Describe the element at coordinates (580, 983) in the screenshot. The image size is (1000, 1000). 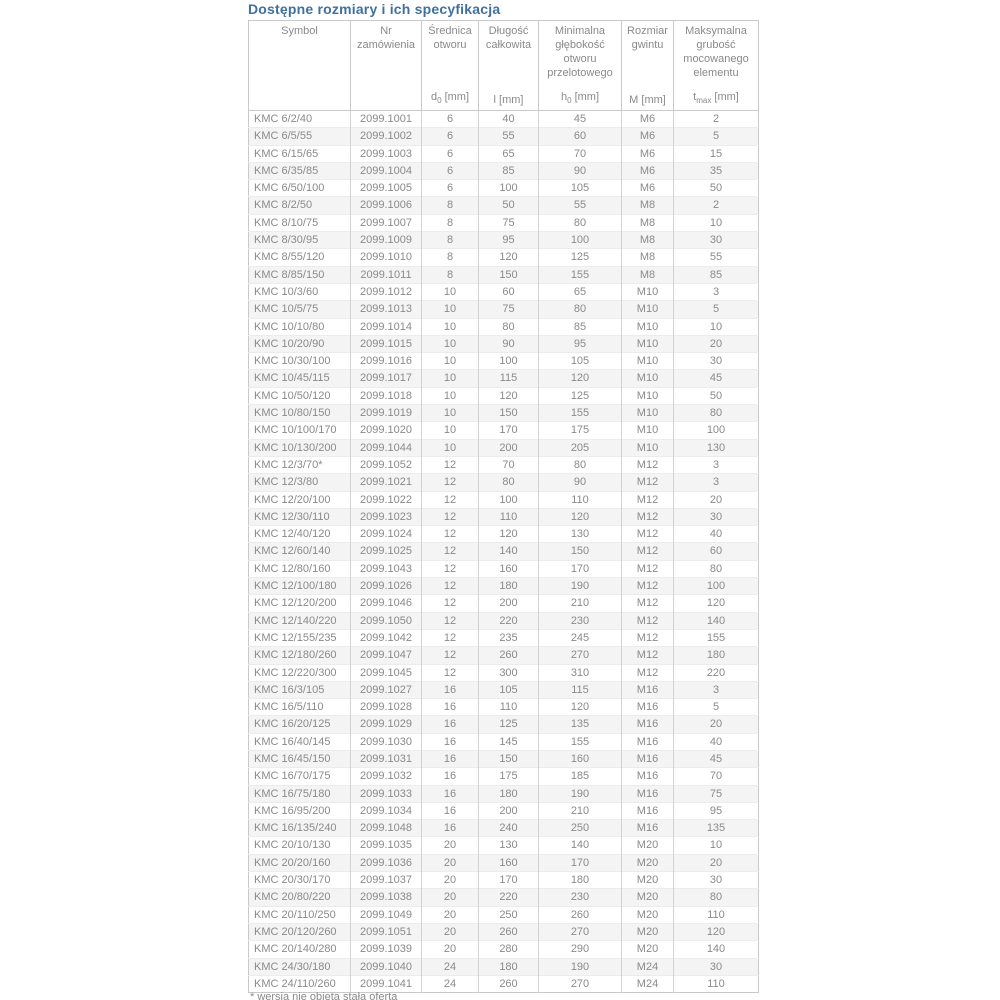
I see `value-cell: 270` at that location.